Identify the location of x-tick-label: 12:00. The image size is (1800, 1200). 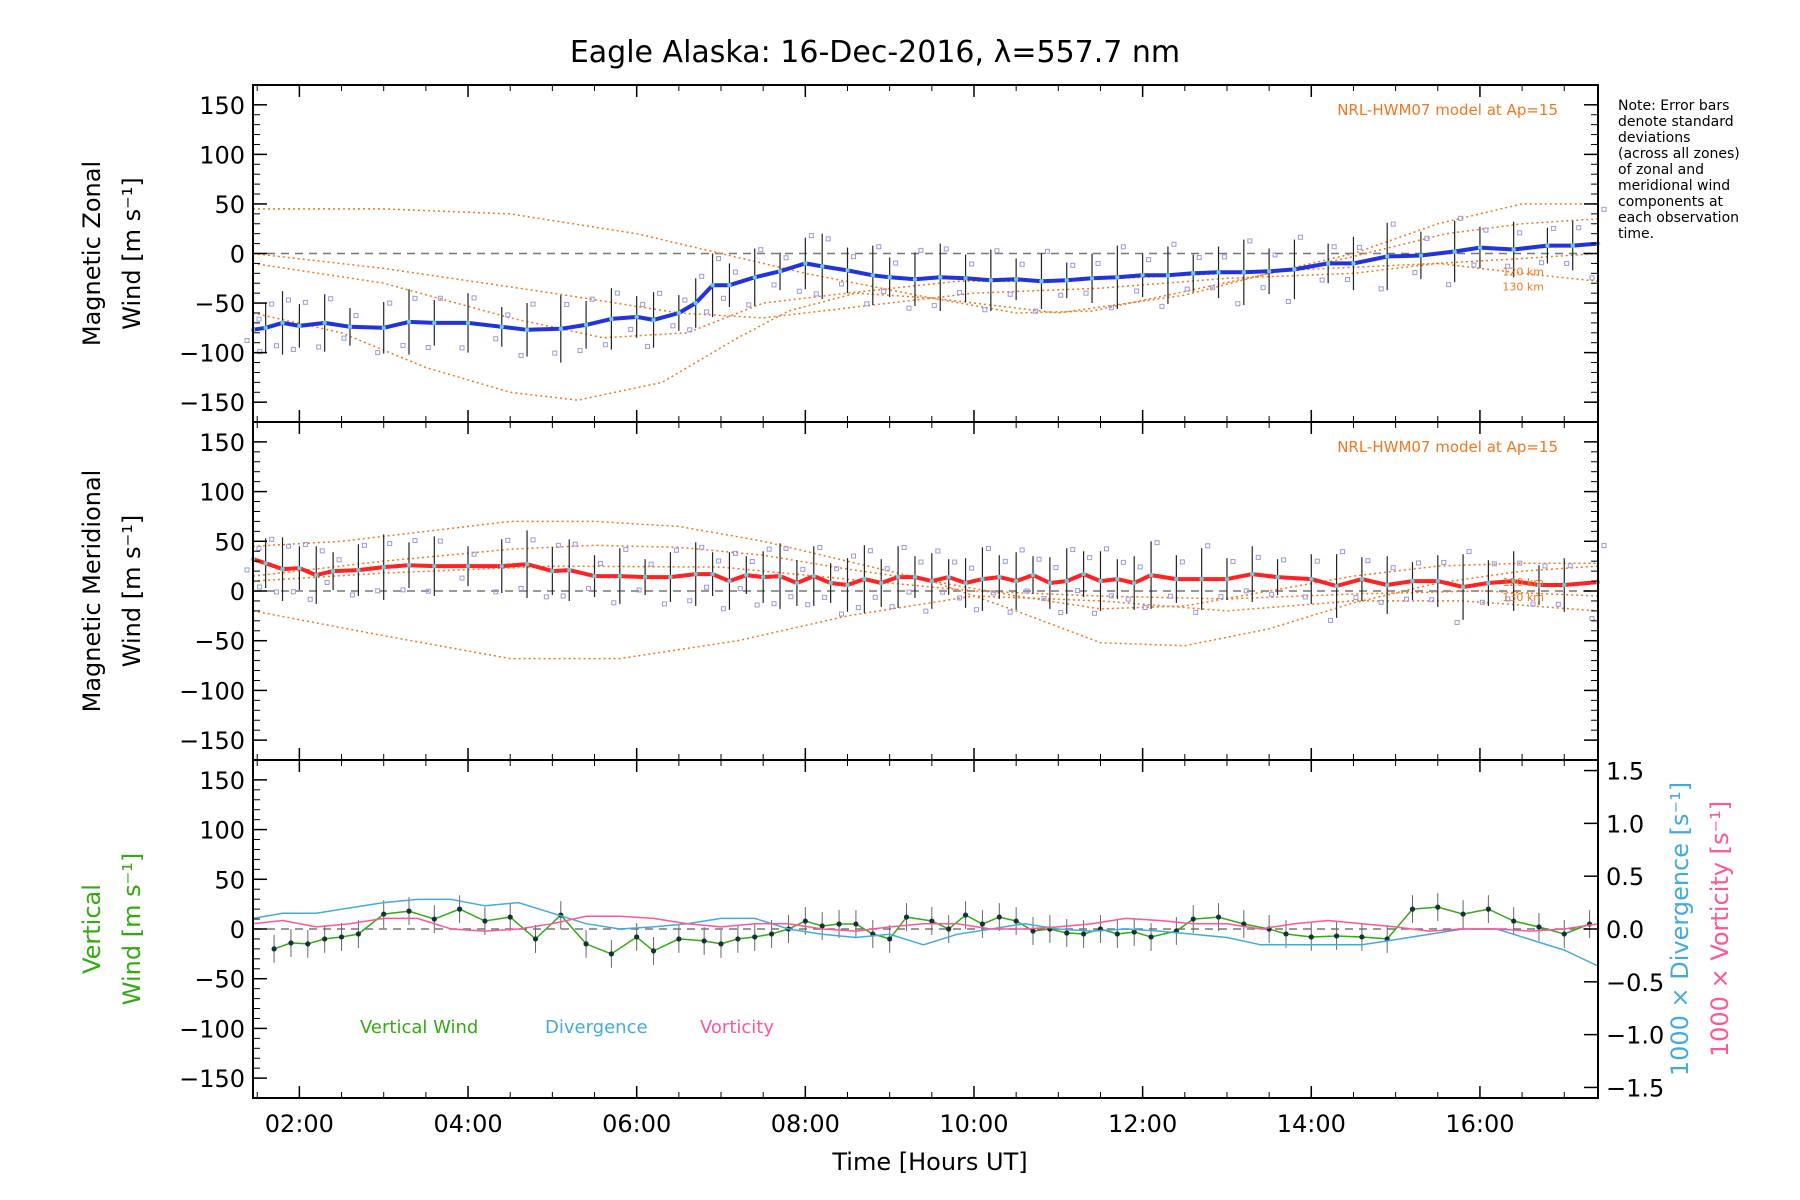
(1142, 1124).